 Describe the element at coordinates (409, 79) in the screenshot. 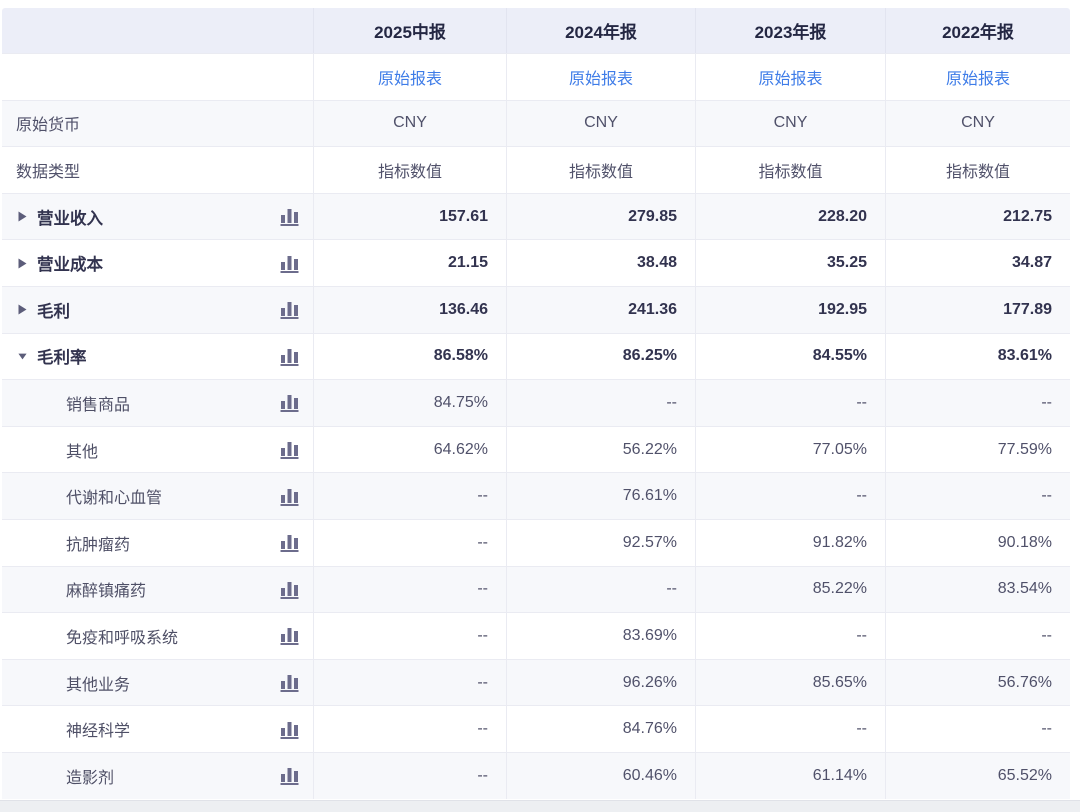

I see `original-report-link-2025: 原始报表` at that location.